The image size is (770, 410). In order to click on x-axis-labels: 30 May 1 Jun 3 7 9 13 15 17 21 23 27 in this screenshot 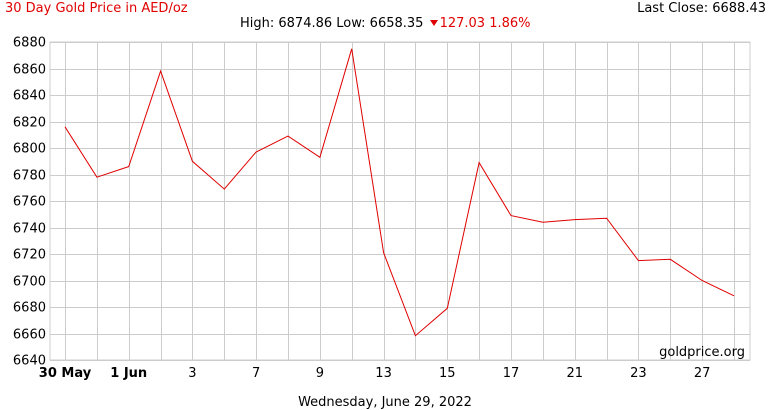, I will do `click(375, 373)`.